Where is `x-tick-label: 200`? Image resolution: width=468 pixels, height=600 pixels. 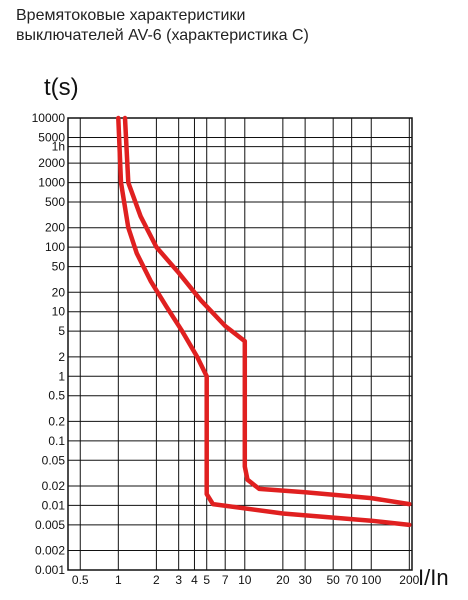
x-tick-label: 200 is located at coordinates (409, 580).